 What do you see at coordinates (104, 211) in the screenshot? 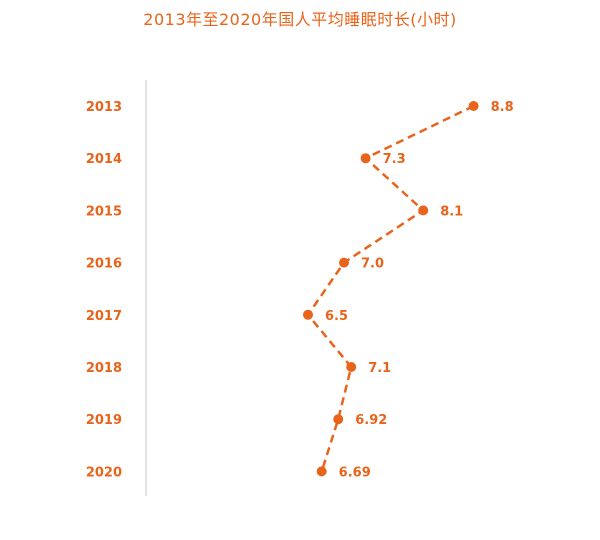
I see `year-tick-label-2015: 2015` at bounding box center [104, 211].